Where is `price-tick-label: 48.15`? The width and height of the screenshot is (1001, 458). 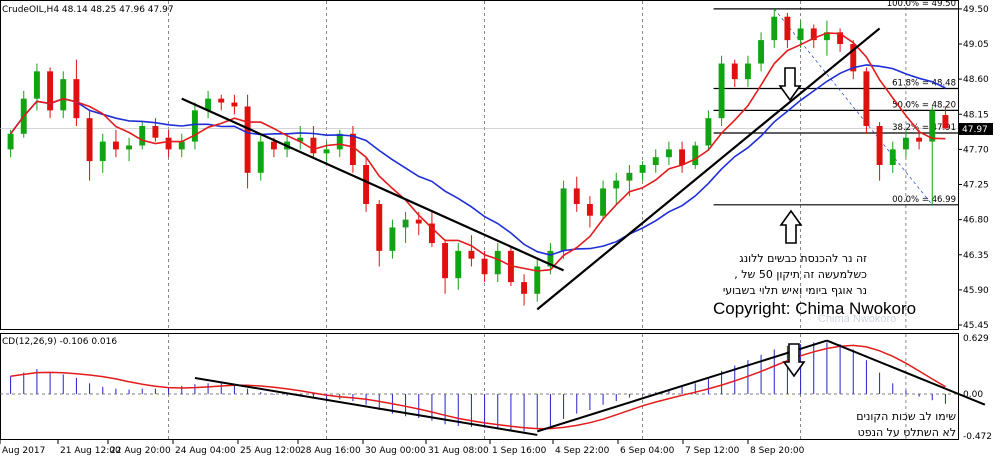 price-tick-label: 48.15 is located at coordinates (976, 115).